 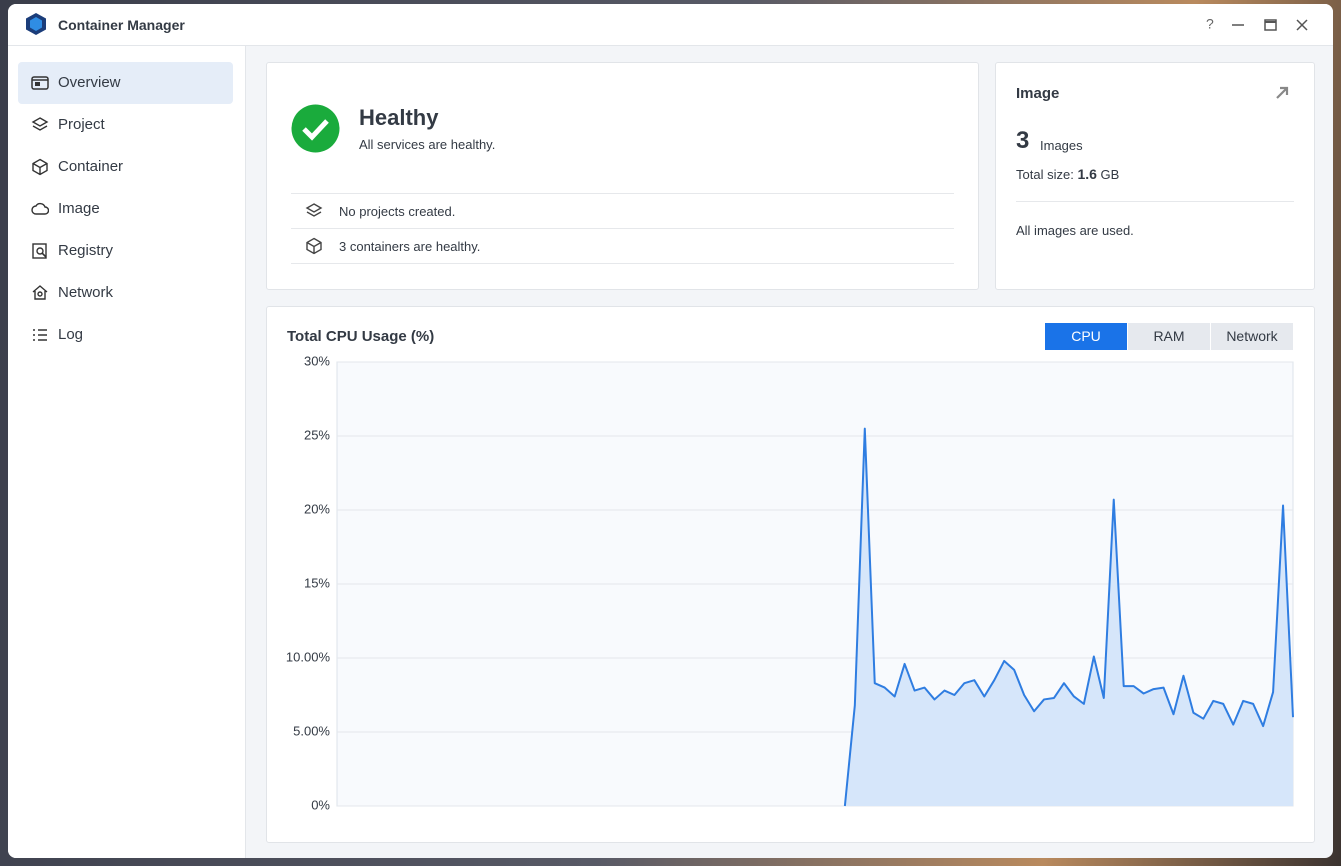 I want to click on chart-tab: RAM, so click(x=1169, y=336).